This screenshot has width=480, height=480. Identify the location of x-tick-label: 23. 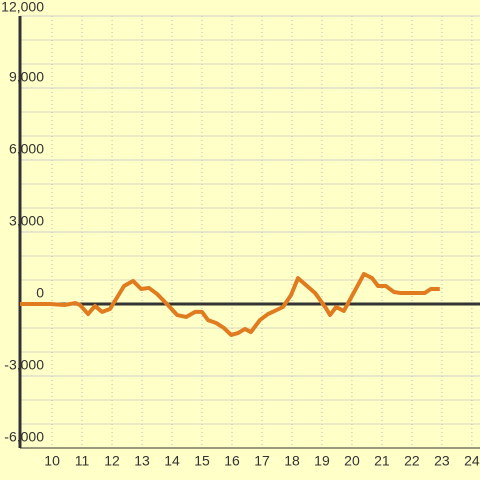
(442, 461).